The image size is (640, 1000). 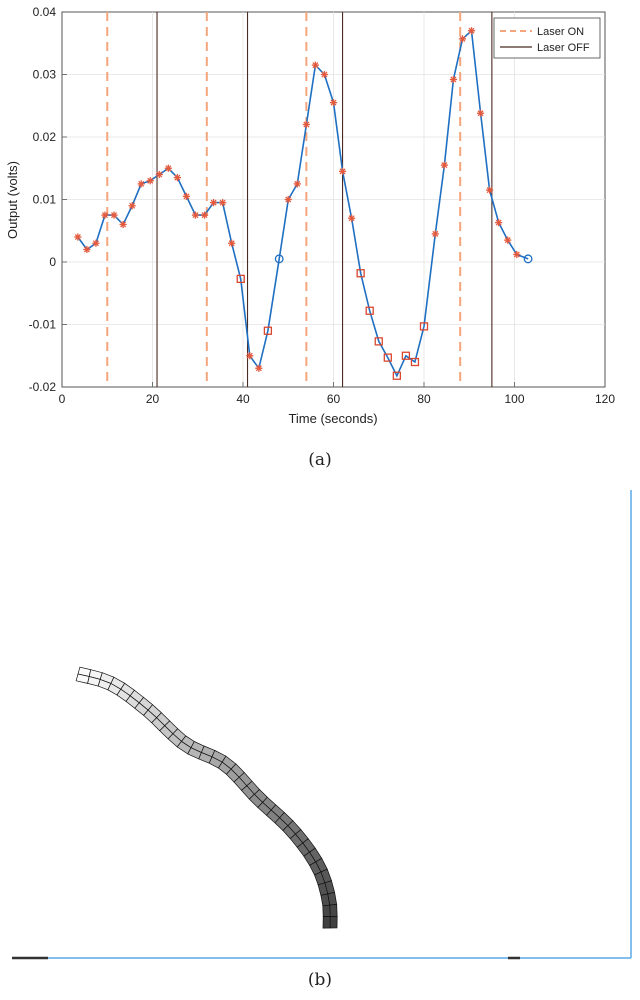 I want to click on y-tick-label: 0, so click(x=52, y=262).